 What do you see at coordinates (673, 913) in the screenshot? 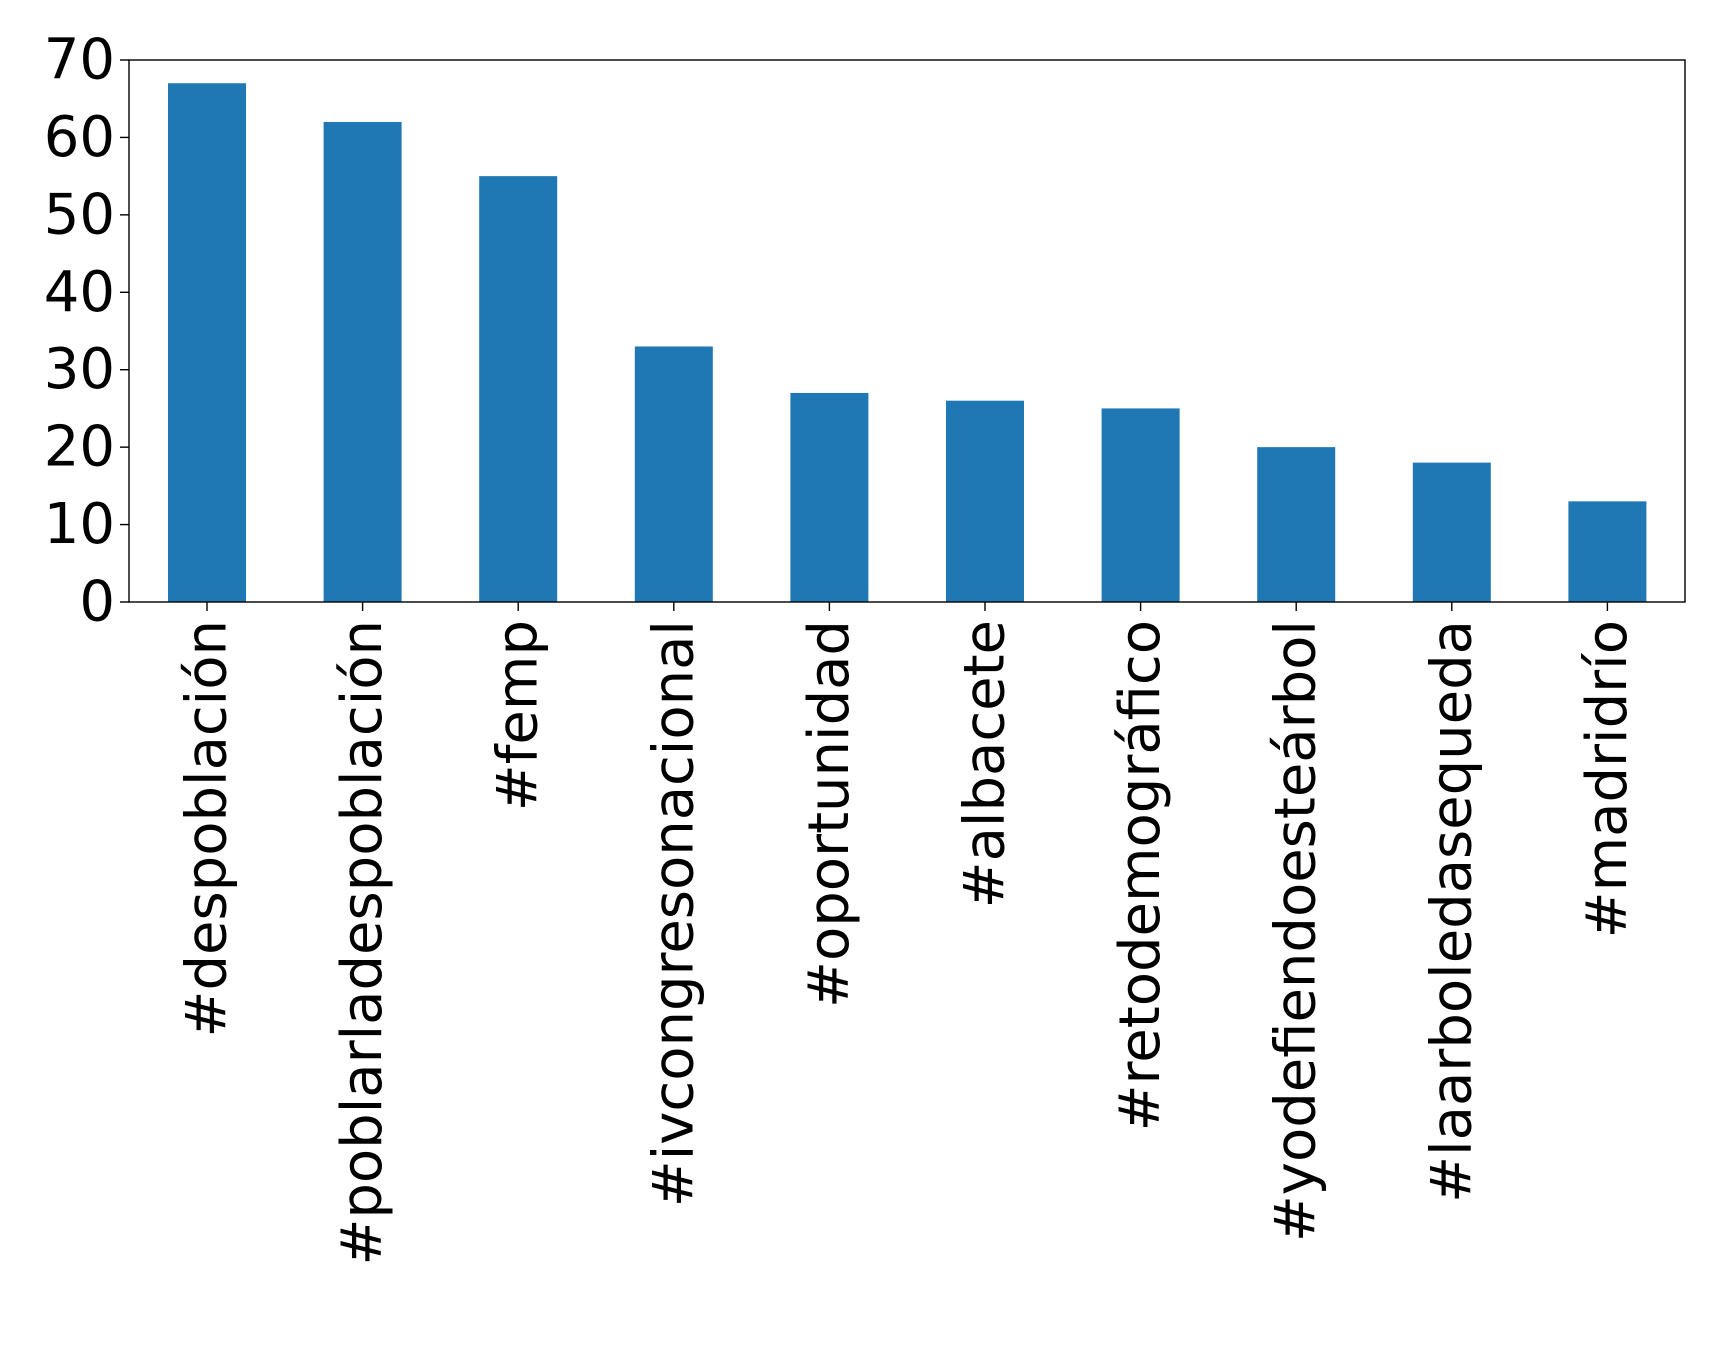
I see `x-tick-label-3: #ivcongresonacional` at bounding box center [673, 913].